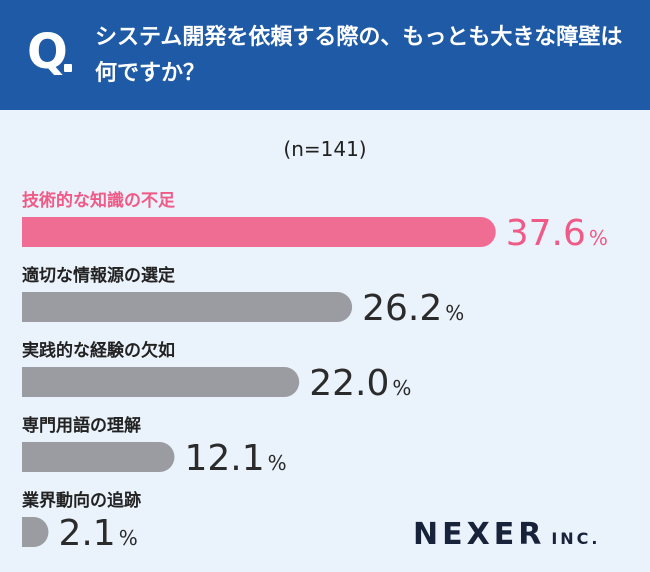  I want to click on category-label: 適切な情報源の選定, so click(98, 275).